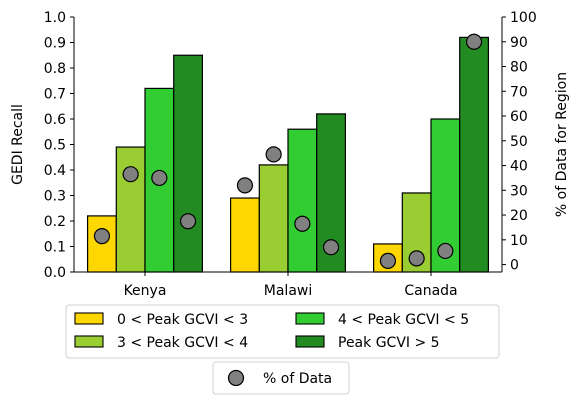 This screenshot has width=581, height=404. Describe the element at coordinates (182, 320) in the screenshot. I see `legend-label-1: 0 < Peak GCVI < 3` at that location.